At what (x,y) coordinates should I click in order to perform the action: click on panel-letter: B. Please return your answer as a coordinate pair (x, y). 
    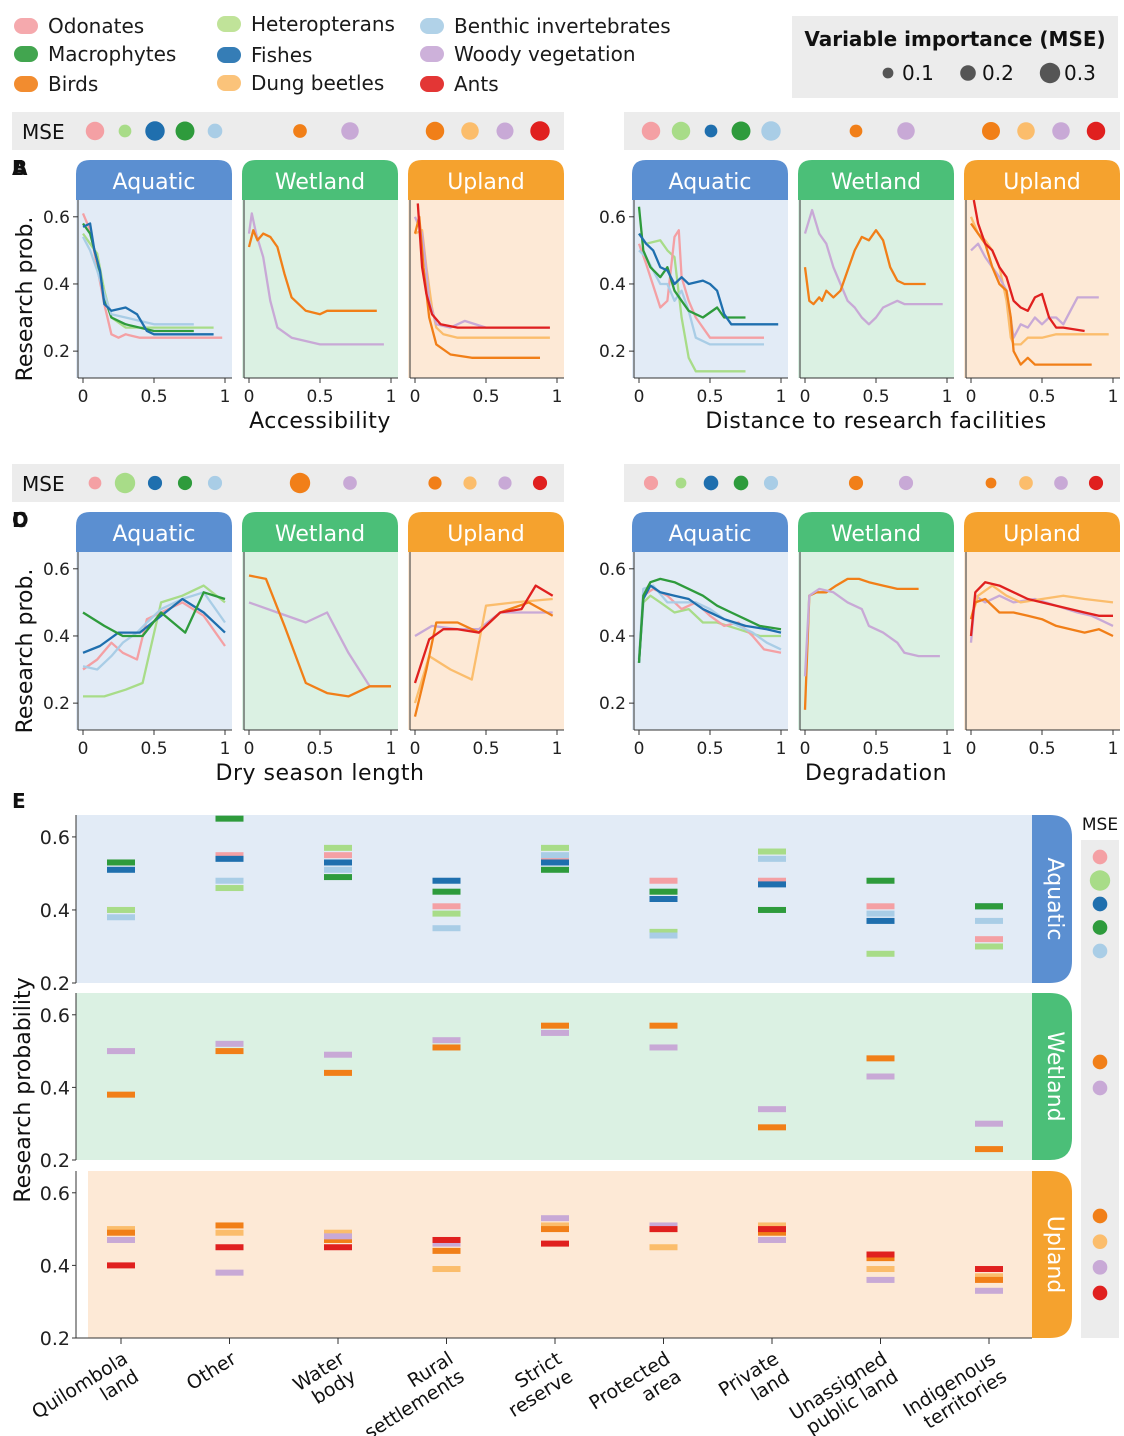
    Looking at the image, I should click on (19, 168).